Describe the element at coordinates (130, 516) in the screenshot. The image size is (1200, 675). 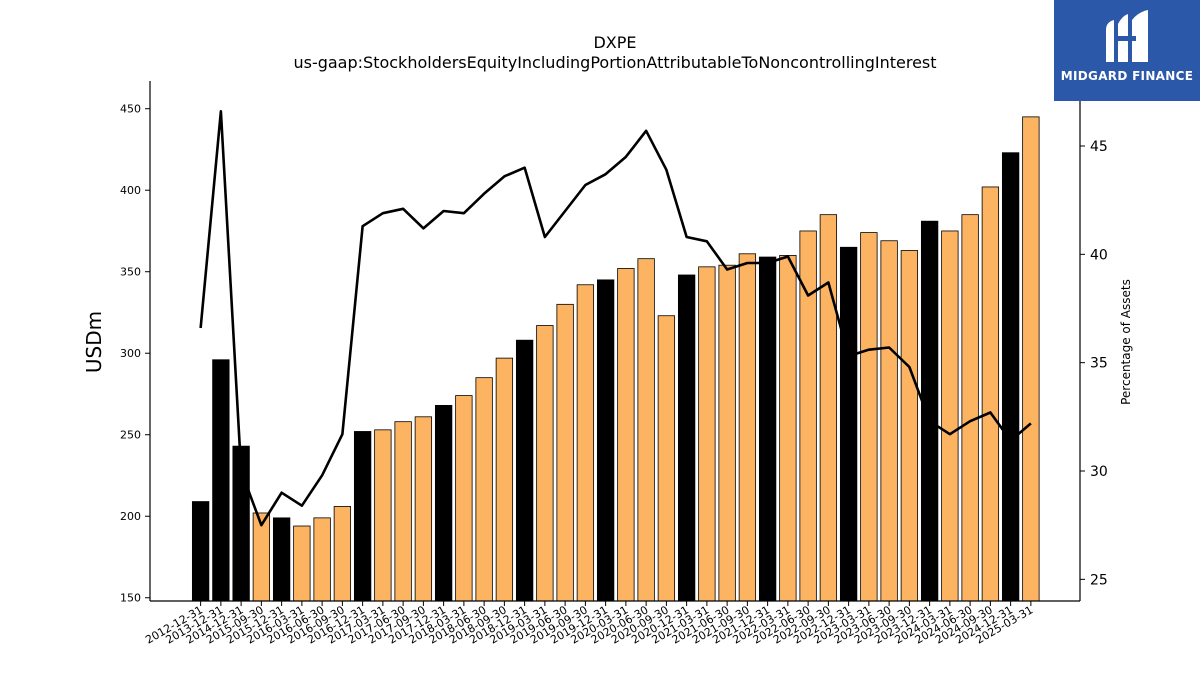
I see `y-tick-label: 200` at that location.